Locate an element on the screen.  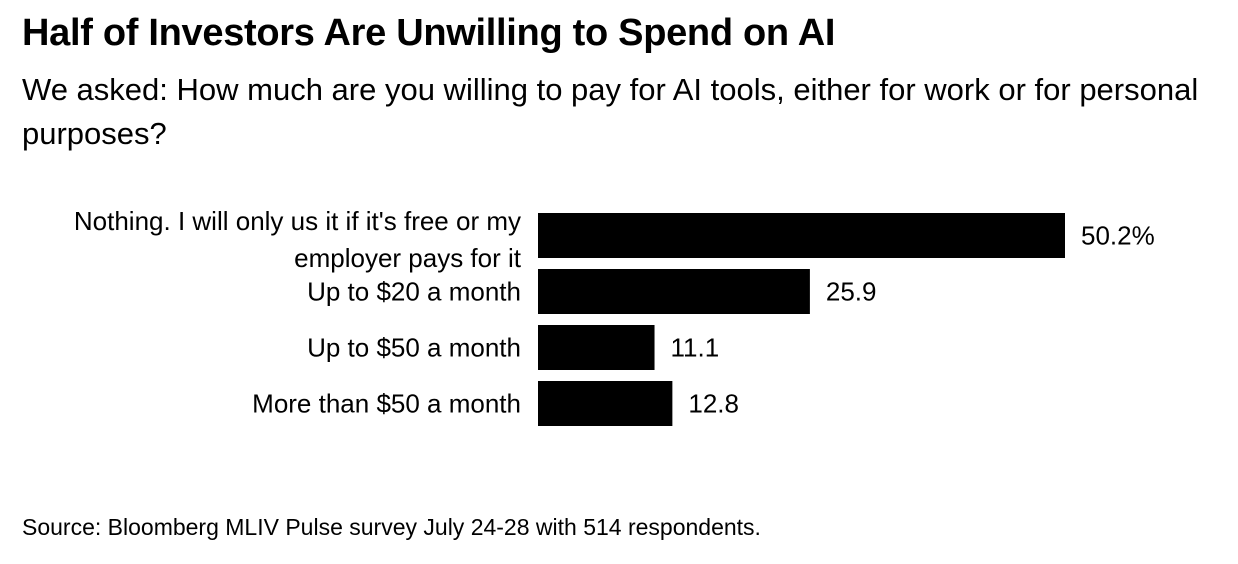
data-label: 11.1 is located at coordinates (695, 348).